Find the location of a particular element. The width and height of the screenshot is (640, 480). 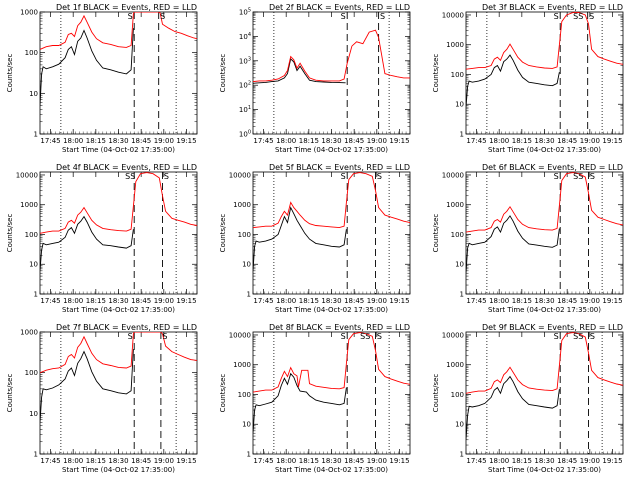

y-tick-label: 10³ is located at coordinates (245, 60).